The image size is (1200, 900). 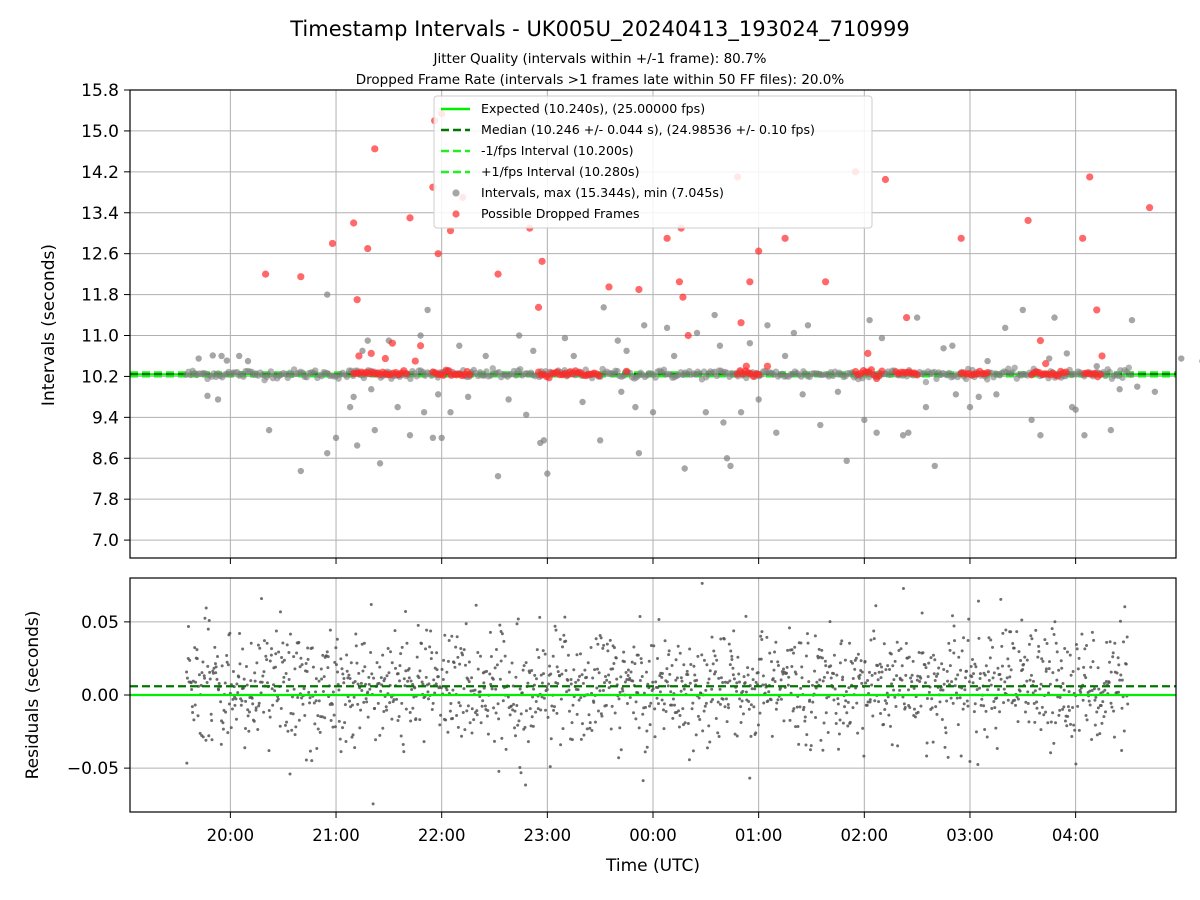 What do you see at coordinates (970, 835) in the screenshot?
I see `x-tick-label: 03:00` at bounding box center [970, 835].